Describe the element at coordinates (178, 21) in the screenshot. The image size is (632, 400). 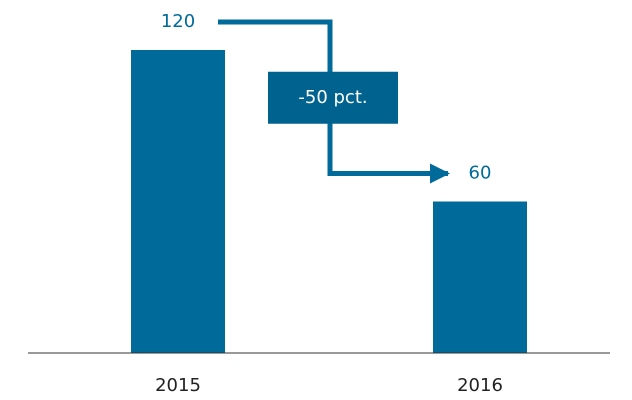
I see `value-label: 120` at that location.